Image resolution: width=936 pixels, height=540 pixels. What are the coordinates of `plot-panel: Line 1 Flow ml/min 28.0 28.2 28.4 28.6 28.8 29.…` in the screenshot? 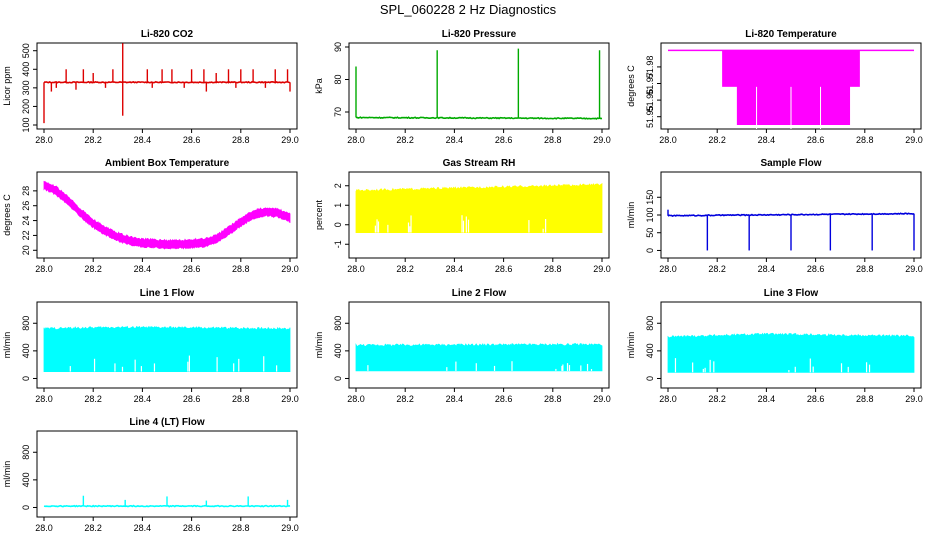 It's located at (150, 346).